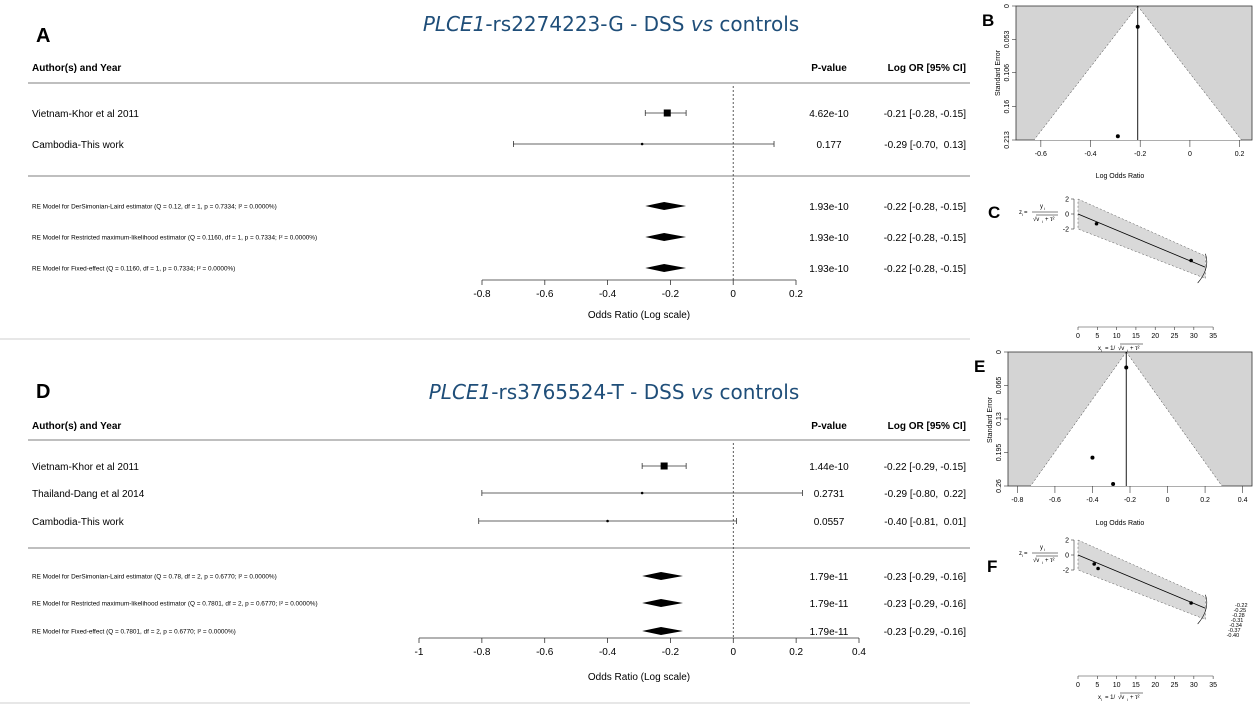 The height and width of the screenshot is (708, 1256). Describe the element at coordinates (988, 20) in the screenshot. I see `panel-letter-b: B` at that location.